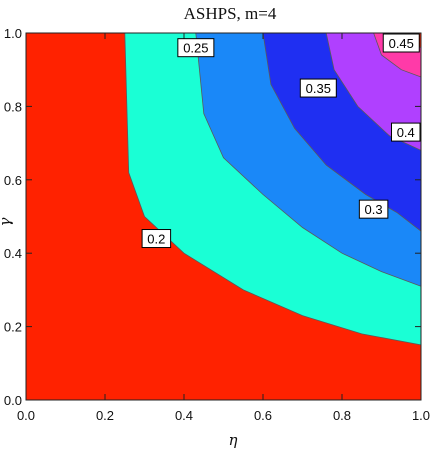 The height and width of the screenshot is (451, 436). What do you see at coordinates (13, 400) in the screenshot?
I see `y-tick-label: 0.0` at bounding box center [13, 400].